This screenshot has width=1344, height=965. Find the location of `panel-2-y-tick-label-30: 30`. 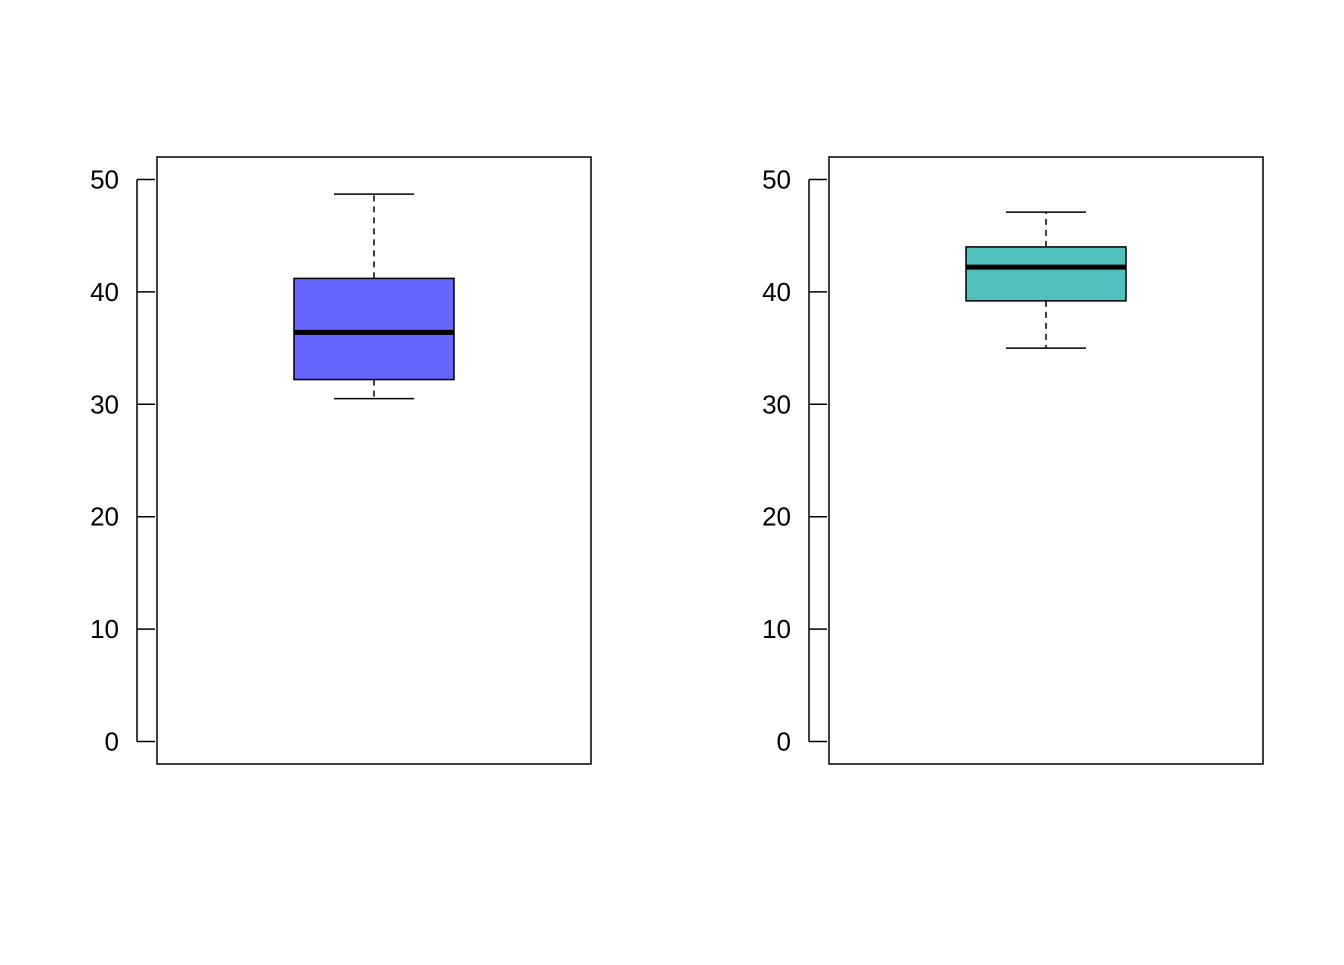

panel-2-y-tick-label-30: 30 is located at coordinates (776, 404).